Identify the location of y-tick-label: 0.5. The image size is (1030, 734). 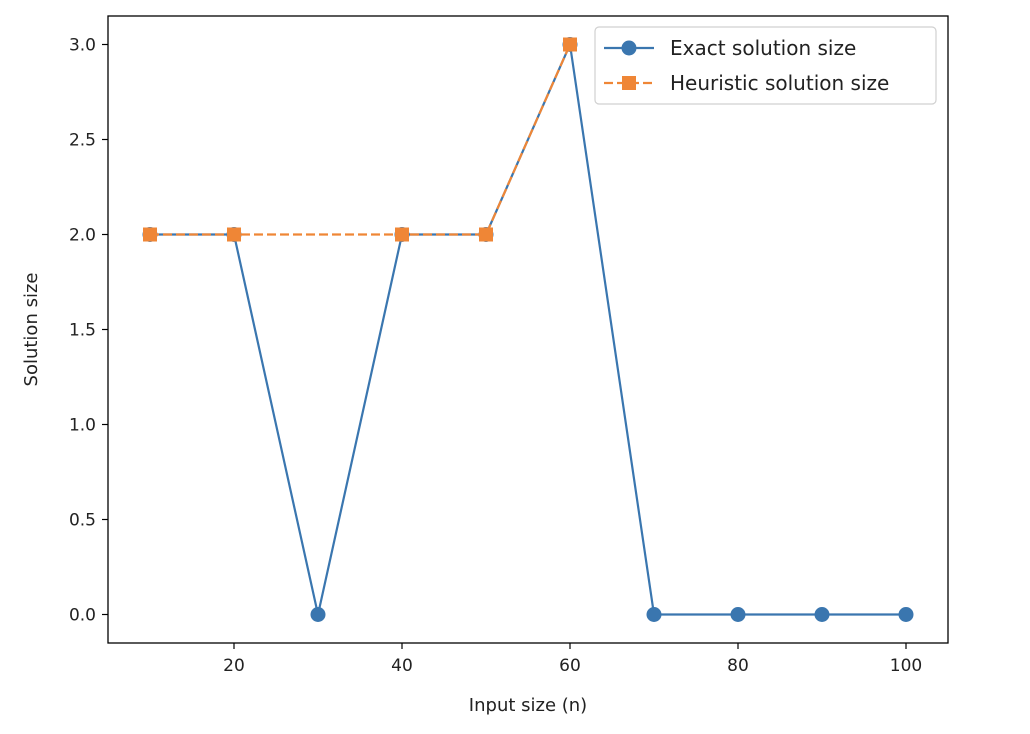
(82, 521).